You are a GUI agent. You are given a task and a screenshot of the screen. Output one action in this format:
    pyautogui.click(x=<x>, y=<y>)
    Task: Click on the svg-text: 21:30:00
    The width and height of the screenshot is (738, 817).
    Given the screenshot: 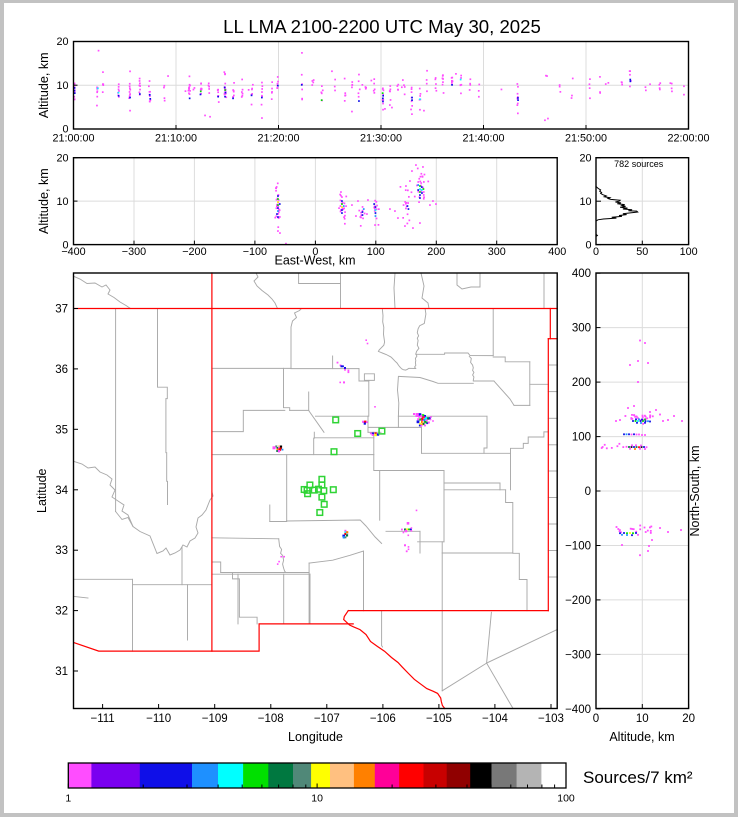 What is the action you would take?
    pyautogui.click(x=381, y=139)
    